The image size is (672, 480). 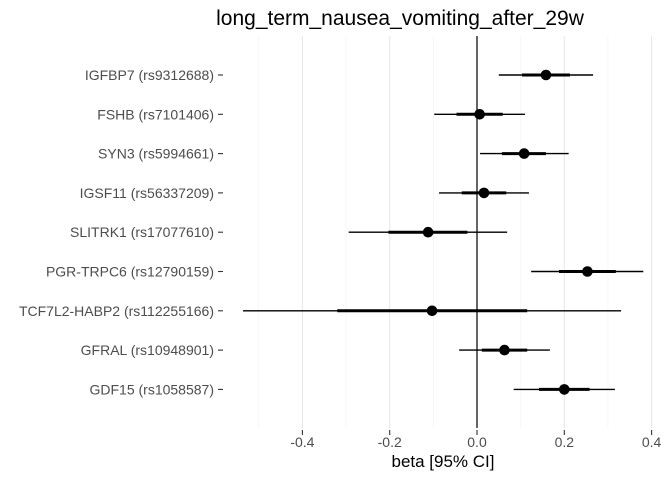 I want to click on x-axis-title: beta [95% CI], so click(x=442, y=461).